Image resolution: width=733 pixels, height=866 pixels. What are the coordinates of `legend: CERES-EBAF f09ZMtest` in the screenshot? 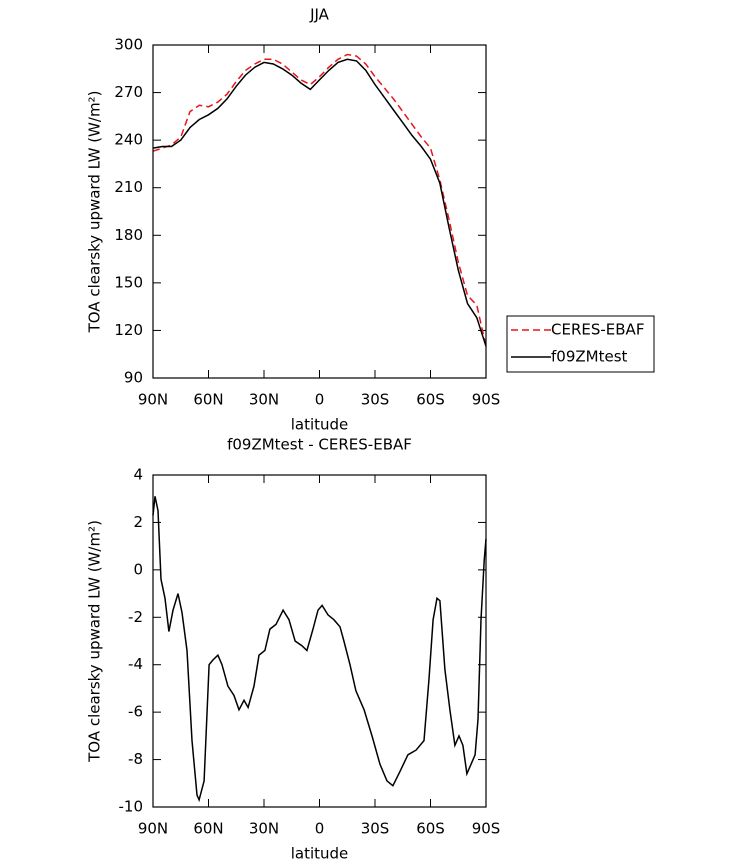 It's located at (580, 344).